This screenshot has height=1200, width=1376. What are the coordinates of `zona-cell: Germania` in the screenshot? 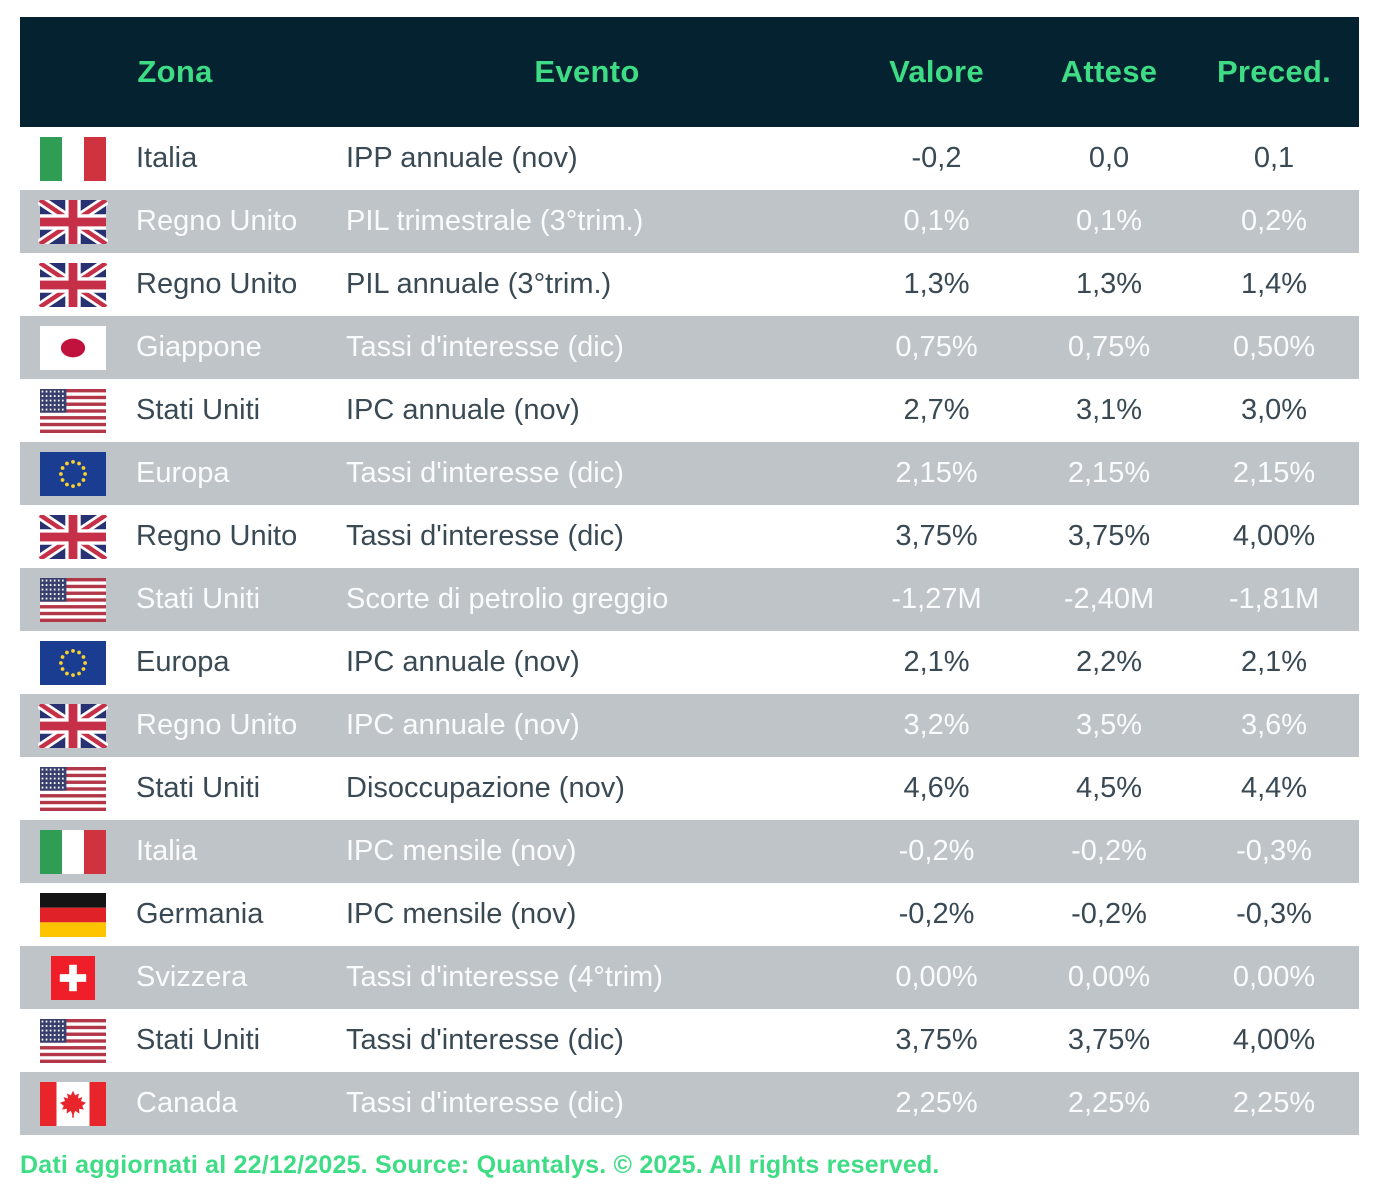 It's located at (200, 914).